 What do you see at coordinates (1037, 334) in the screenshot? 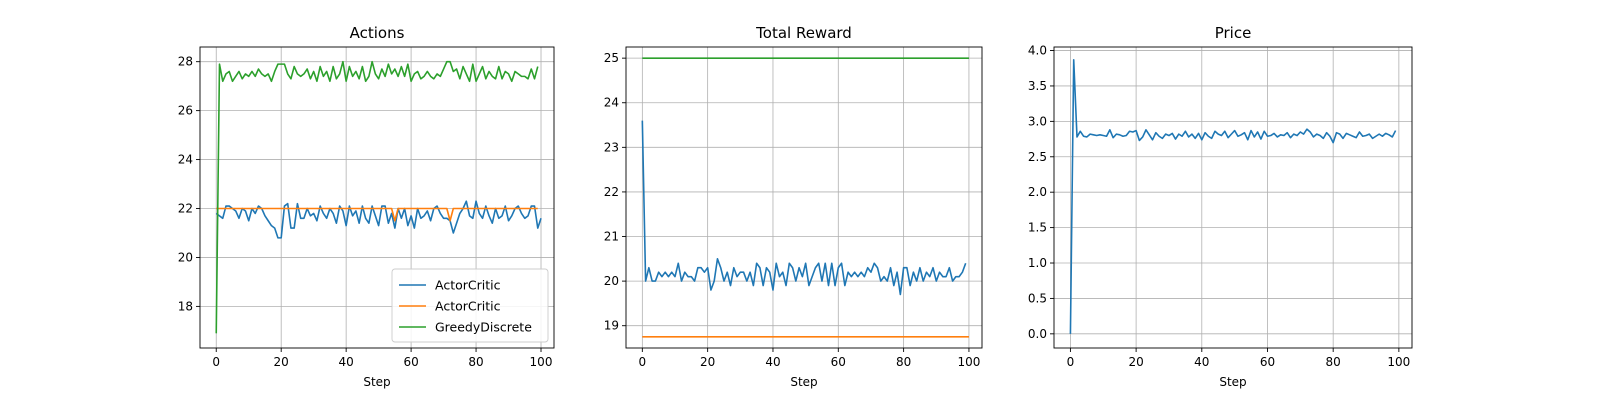
I see `y-tick-label: 0.0` at bounding box center [1037, 334].